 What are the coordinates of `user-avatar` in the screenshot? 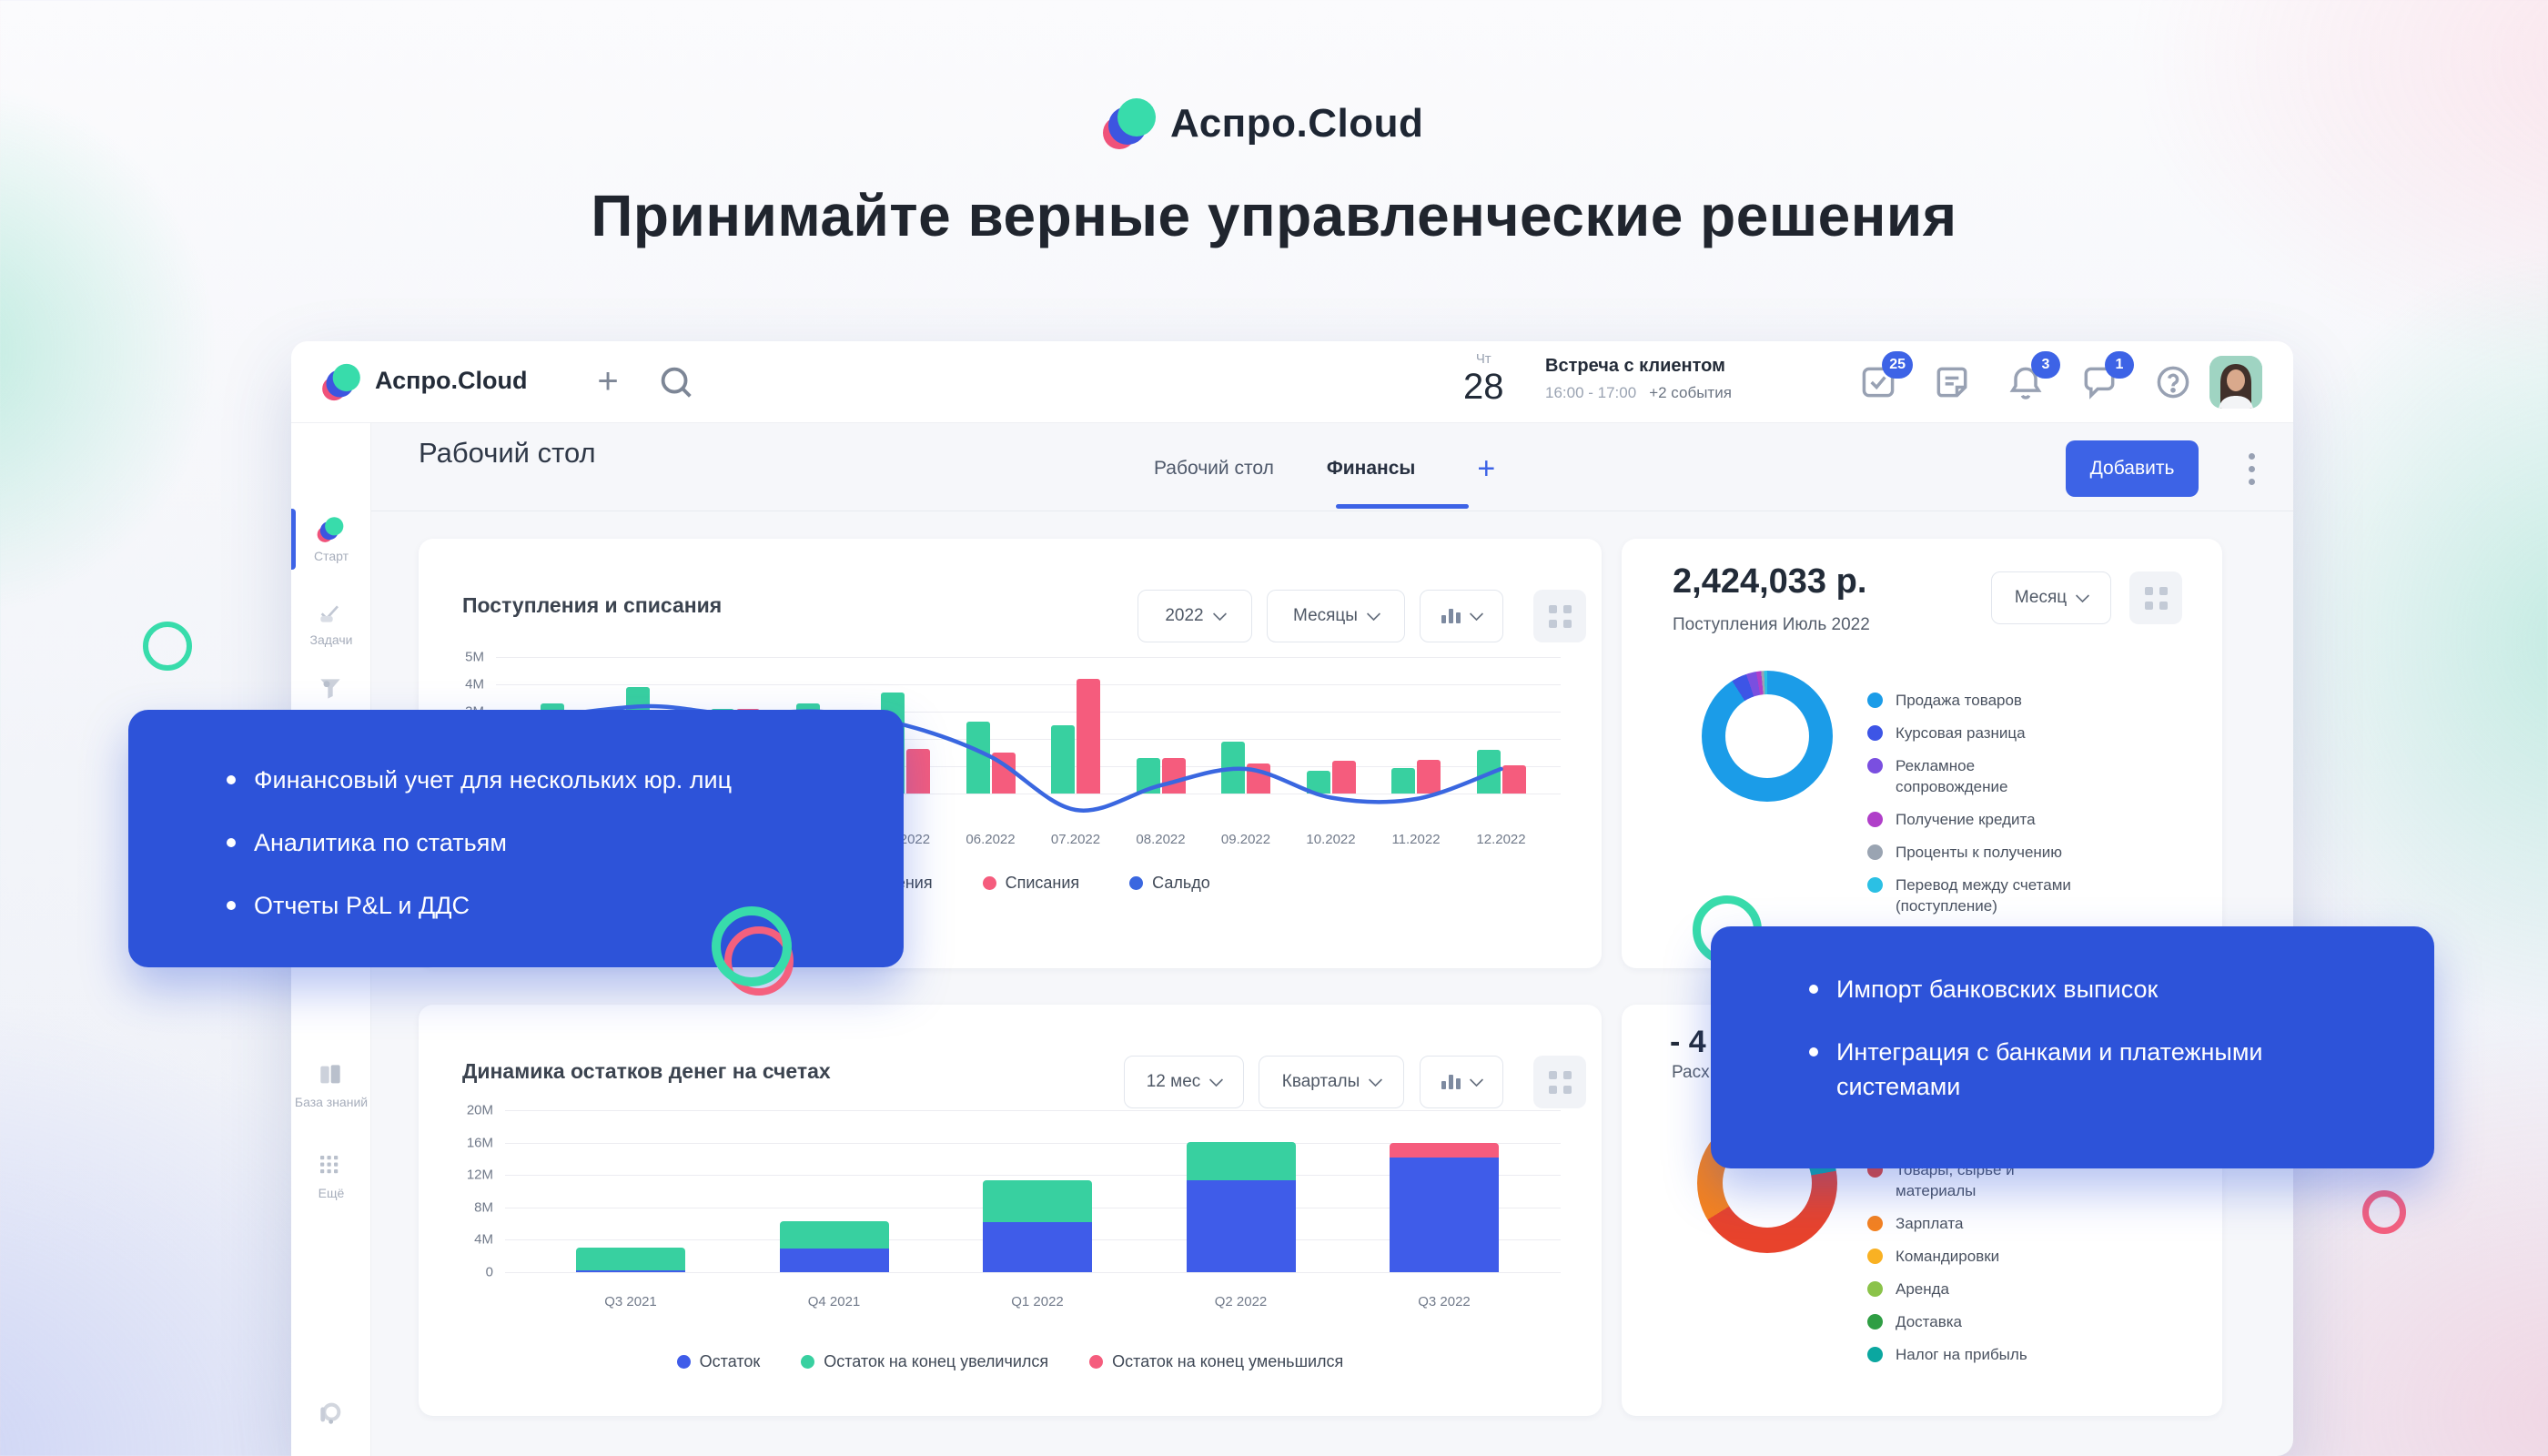 It's located at (2235, 383).